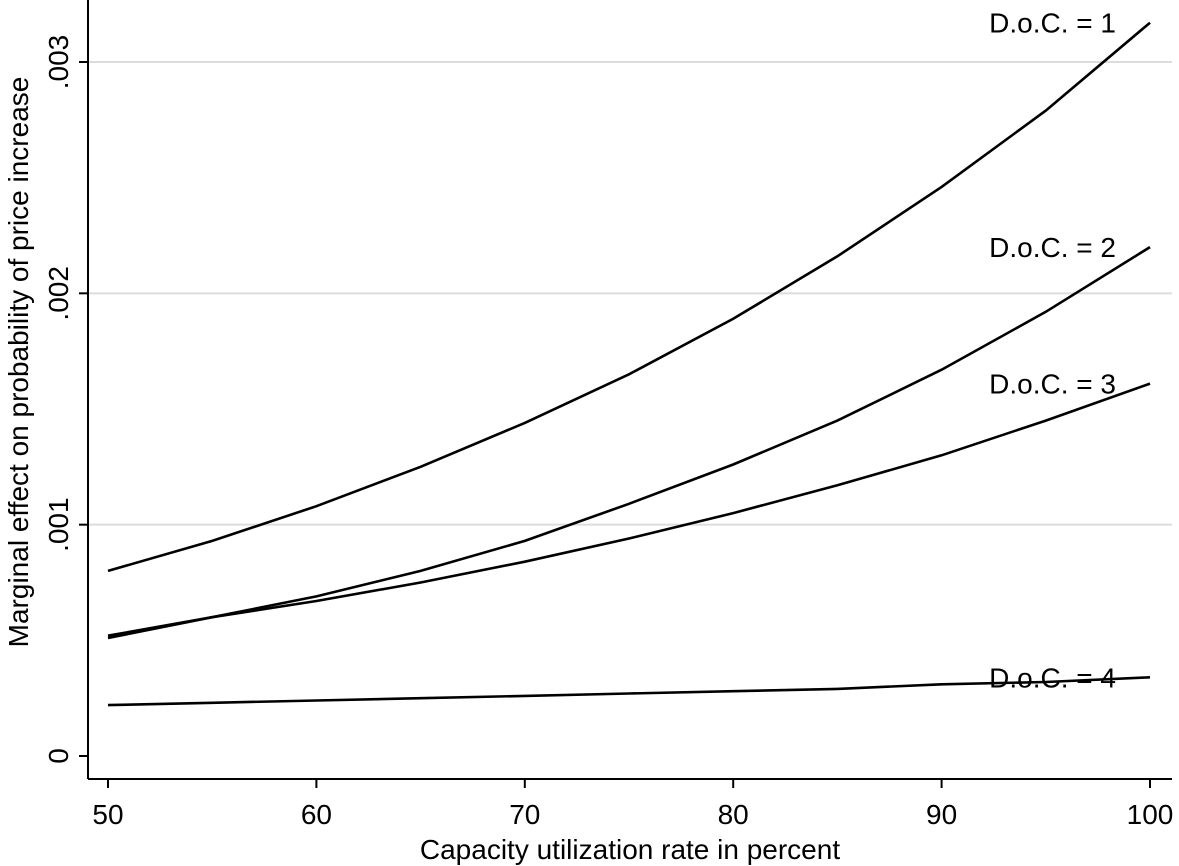  What do you see at coordinates (58, 293) in the screenshot?
I see `y-tick-label: .002` at bounding box center [58, 293].